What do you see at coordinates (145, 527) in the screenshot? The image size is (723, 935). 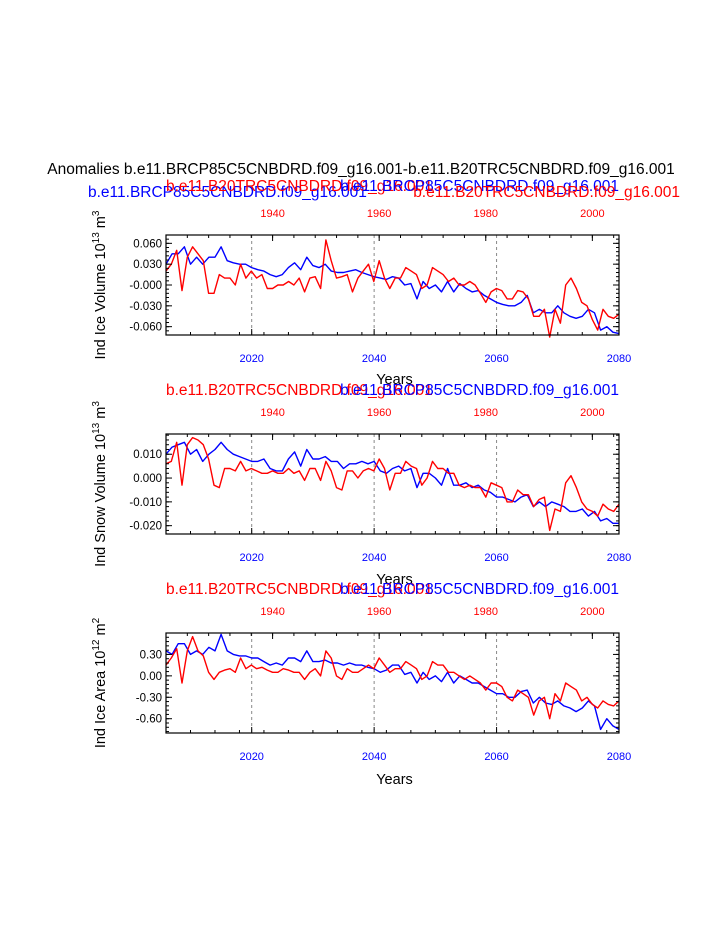 I see `y-tick-label: -0.020` at bounding box center [145, 527].